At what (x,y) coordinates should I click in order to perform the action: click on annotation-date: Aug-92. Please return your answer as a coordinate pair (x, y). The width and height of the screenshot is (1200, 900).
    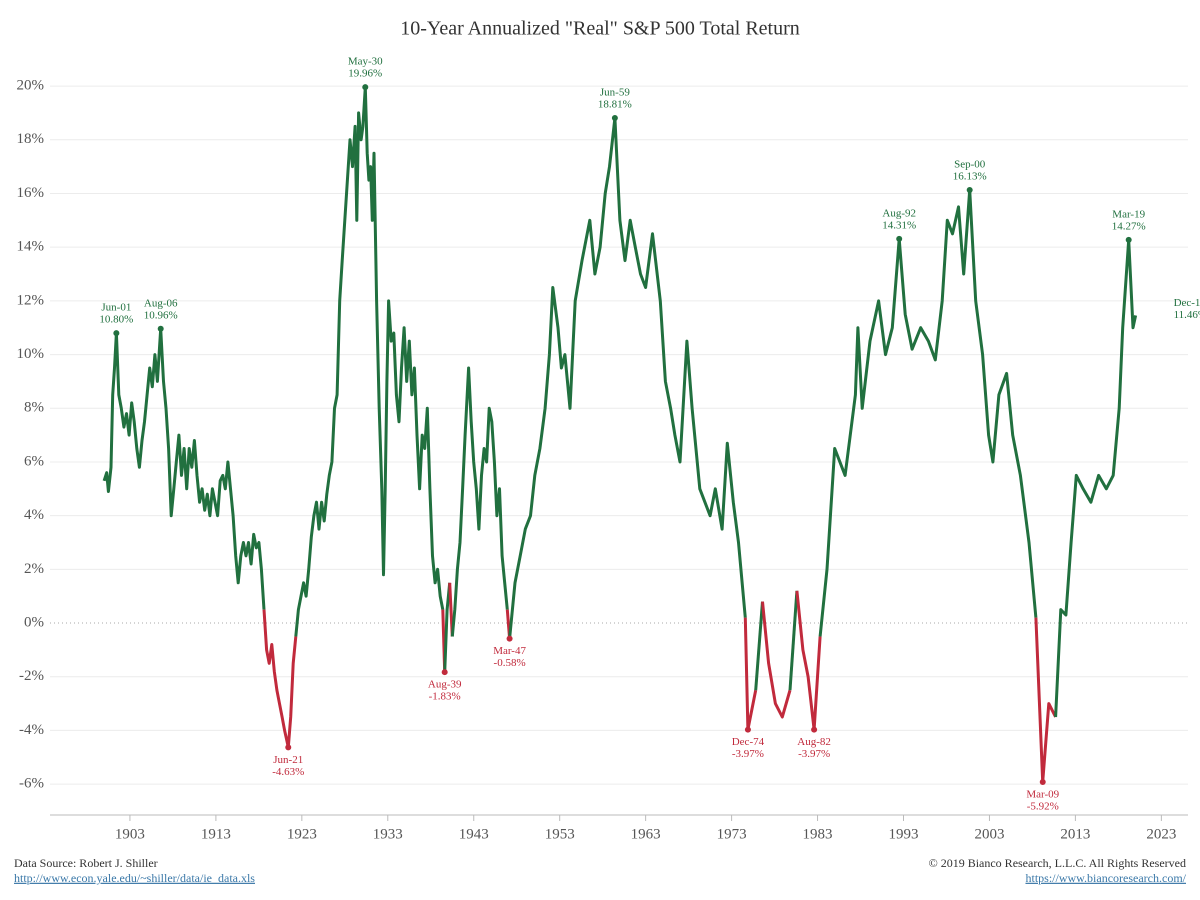
    Looking at the image, I should click on (899, 213).